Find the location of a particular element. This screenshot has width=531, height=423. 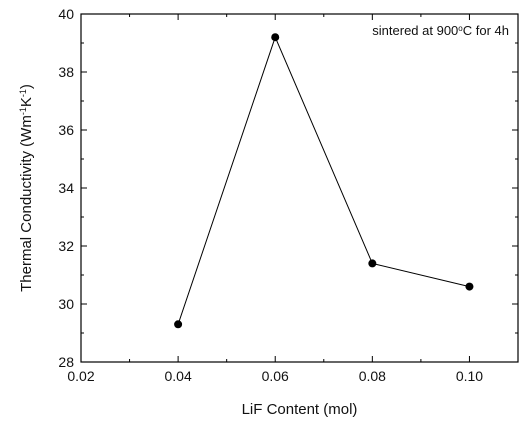

x-tick-label: 0.04 is located at coordinates (177, 376).